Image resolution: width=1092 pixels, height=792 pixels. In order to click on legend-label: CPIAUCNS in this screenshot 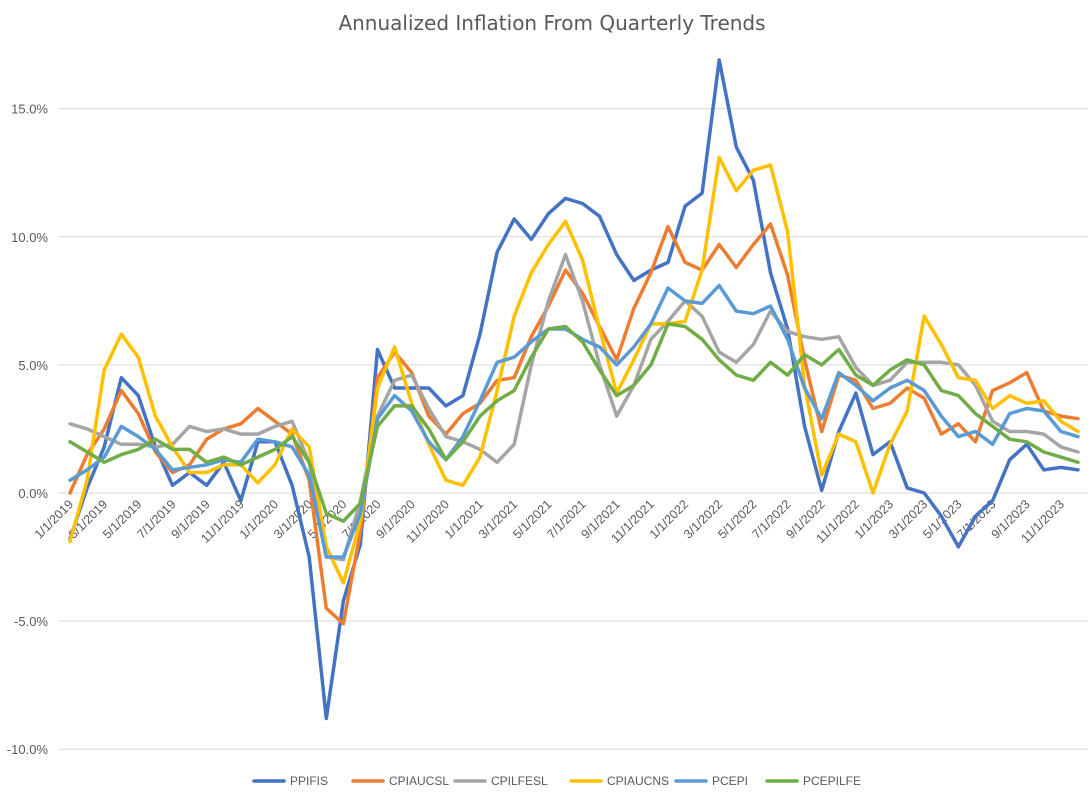, I will do `click(638, 781)`.